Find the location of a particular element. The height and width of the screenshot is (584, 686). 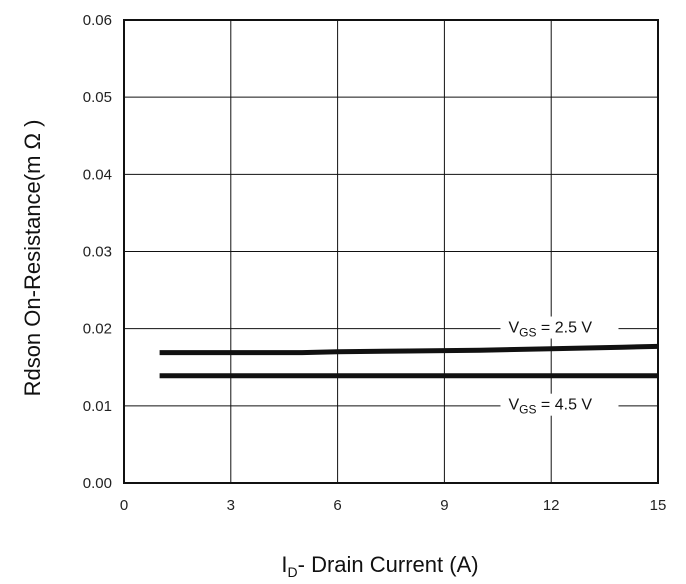

x-axis-label: ID- Drain Current (A) is located at coordinates (379, 566).